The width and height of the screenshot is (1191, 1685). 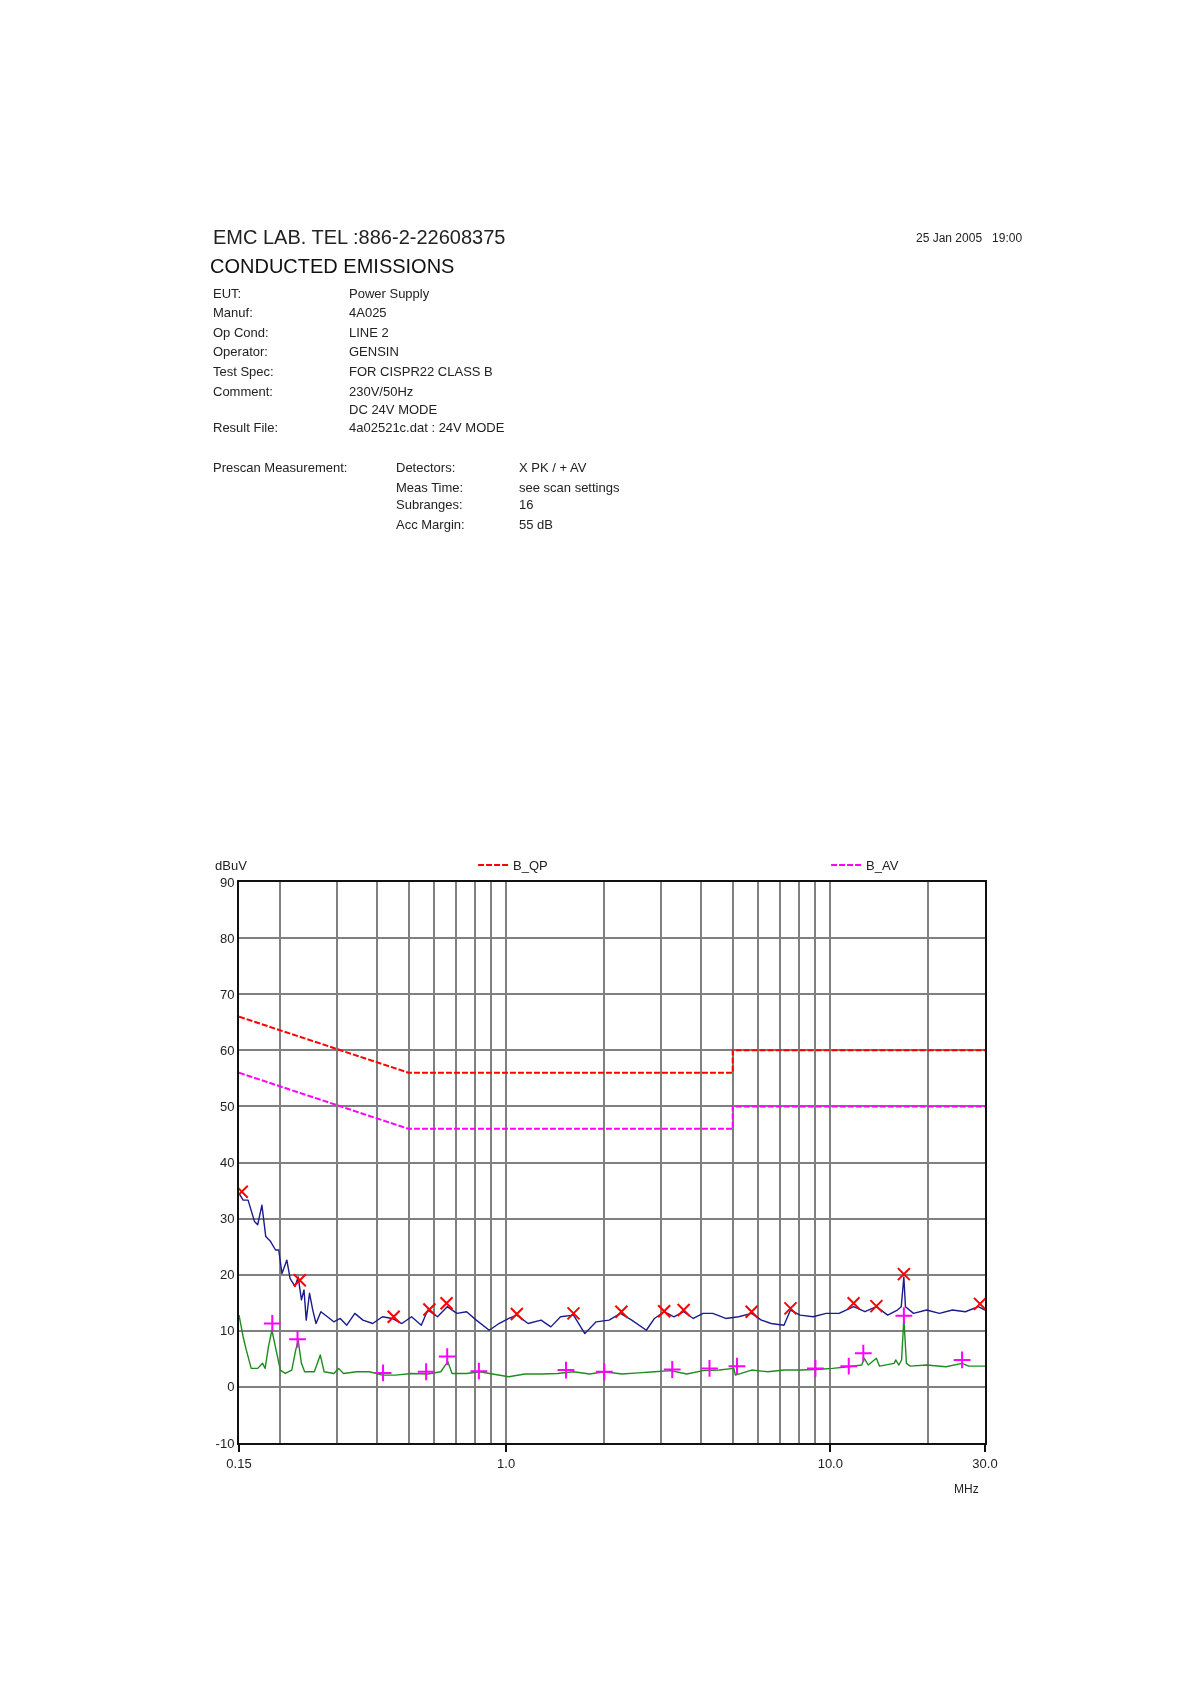 I want to click on y-tick-label: 60, so click(x=227, y=1050).